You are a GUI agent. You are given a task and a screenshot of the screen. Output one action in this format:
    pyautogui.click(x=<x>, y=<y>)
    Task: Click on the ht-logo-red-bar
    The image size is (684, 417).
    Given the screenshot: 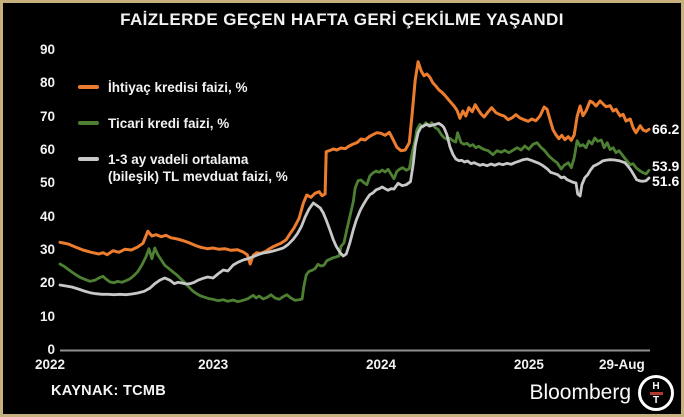 What is the action you would take?
    pyautogui.click(x=656, y=393)
    